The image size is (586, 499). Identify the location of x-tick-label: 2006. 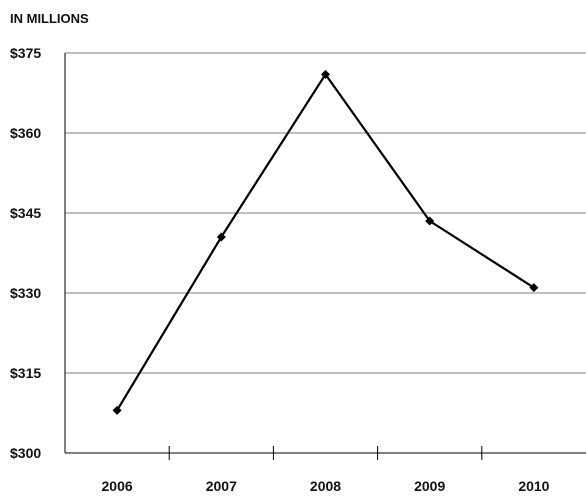
(117, 486).